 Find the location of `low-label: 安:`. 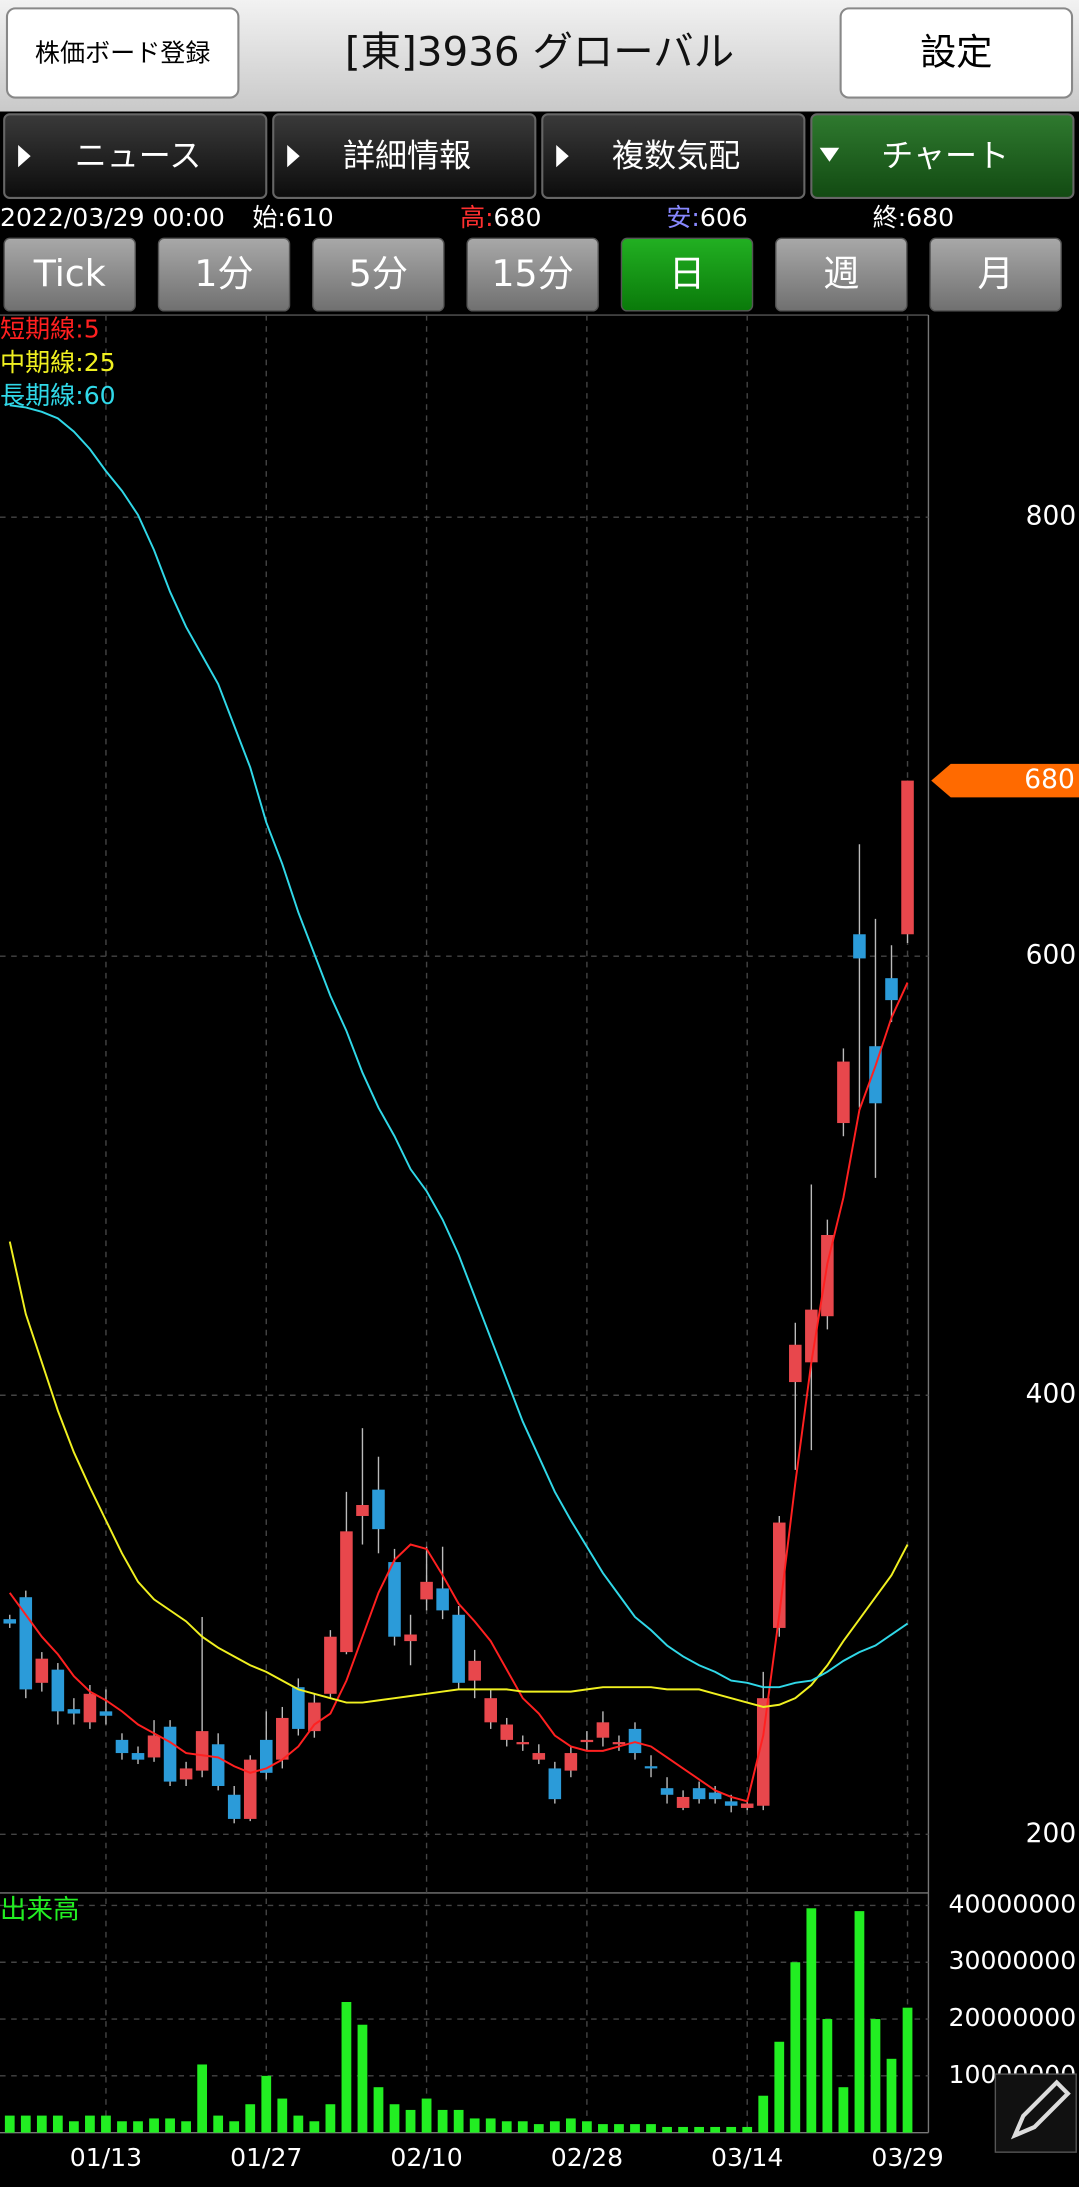

low-label: 安: is located at coordinates (683, 217).